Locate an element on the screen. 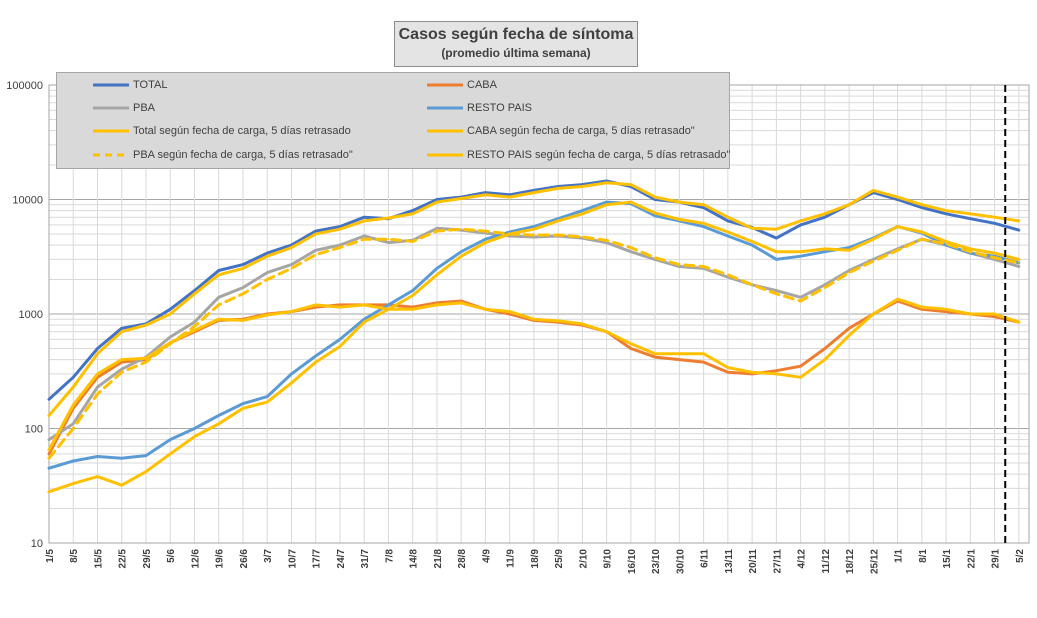 The width and height of the screenshot is (1037, 618). legend-label: PBA is located at coordinates (144, 108).